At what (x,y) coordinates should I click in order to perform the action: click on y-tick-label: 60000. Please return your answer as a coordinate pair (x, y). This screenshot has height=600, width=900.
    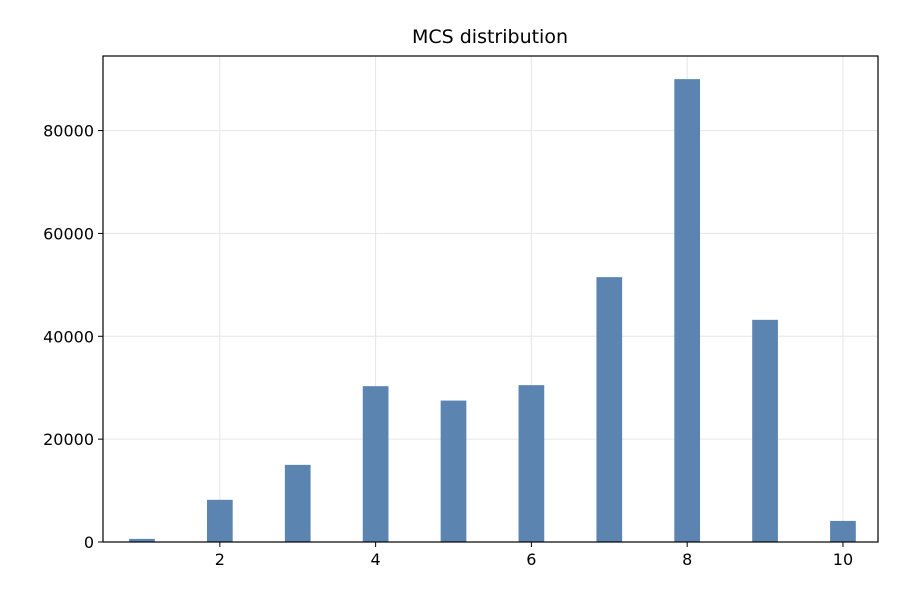
    Looking at the image, I should click on (68, 233).